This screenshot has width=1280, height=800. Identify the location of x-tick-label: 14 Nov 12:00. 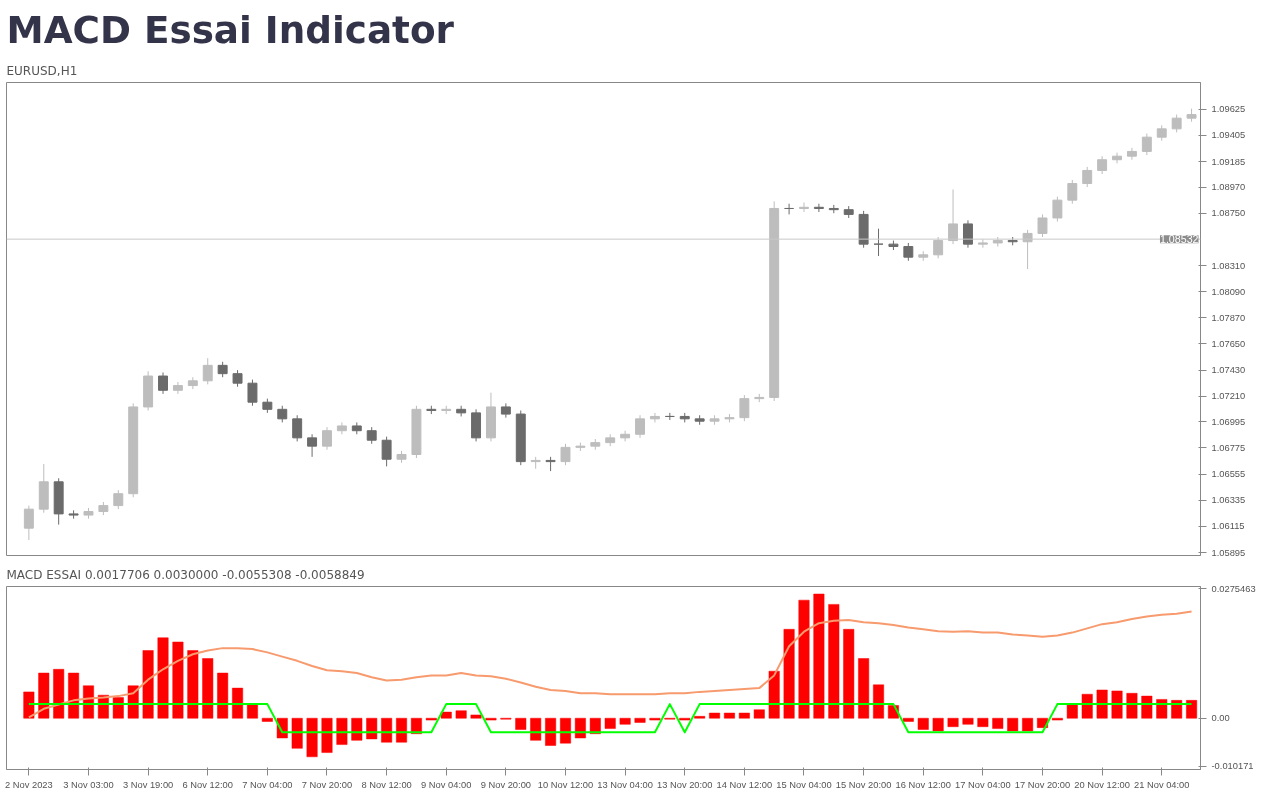
(744, 784).